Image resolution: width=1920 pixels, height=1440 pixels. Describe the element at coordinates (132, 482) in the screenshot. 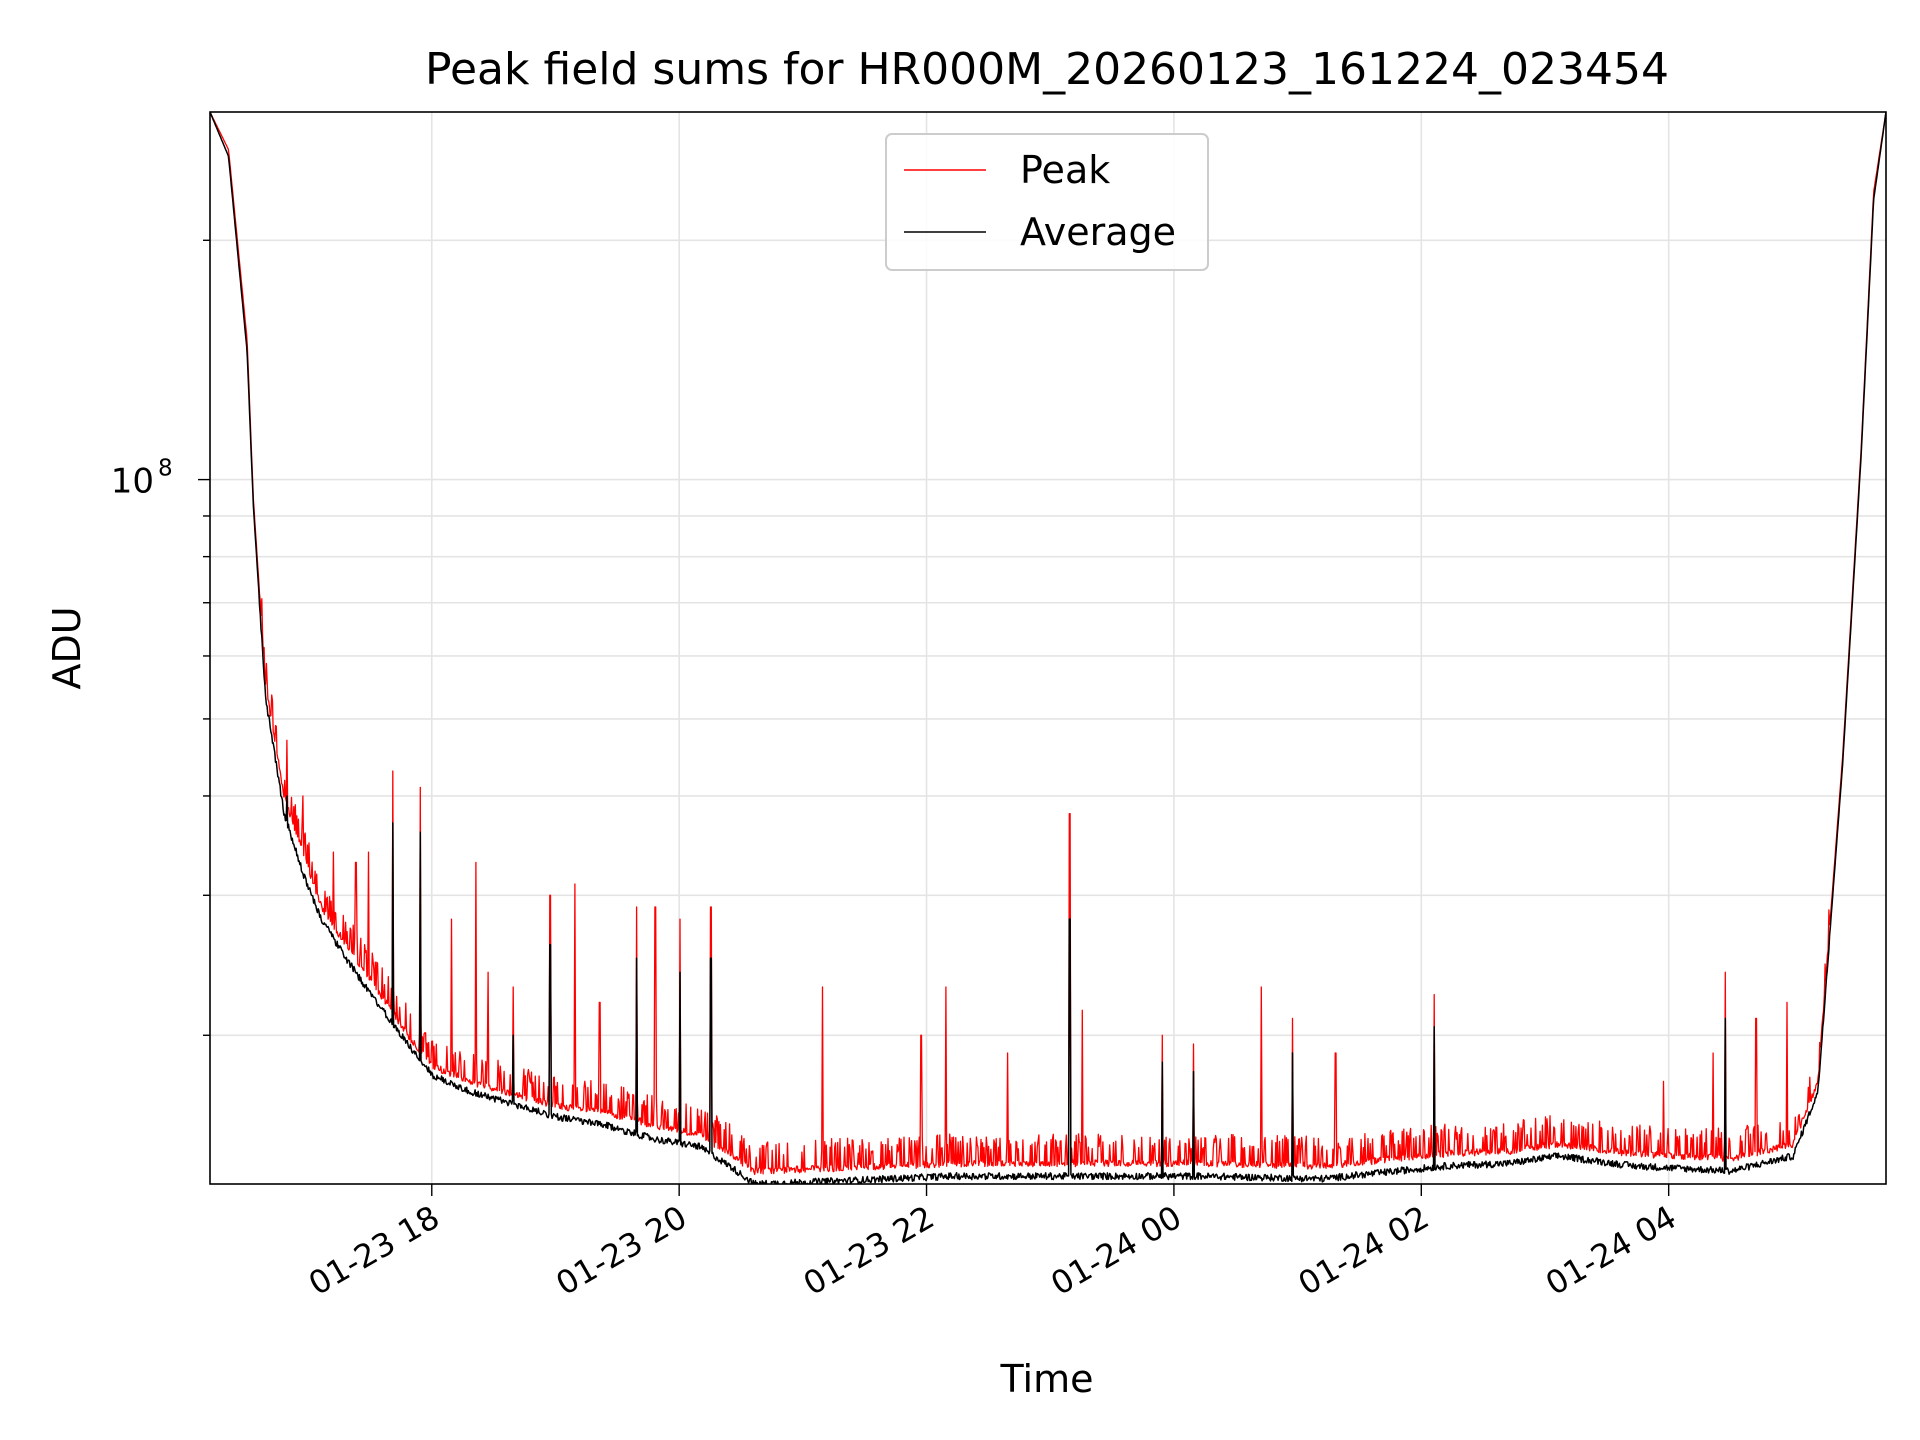

I see `y-tick-label: 10` at that location.